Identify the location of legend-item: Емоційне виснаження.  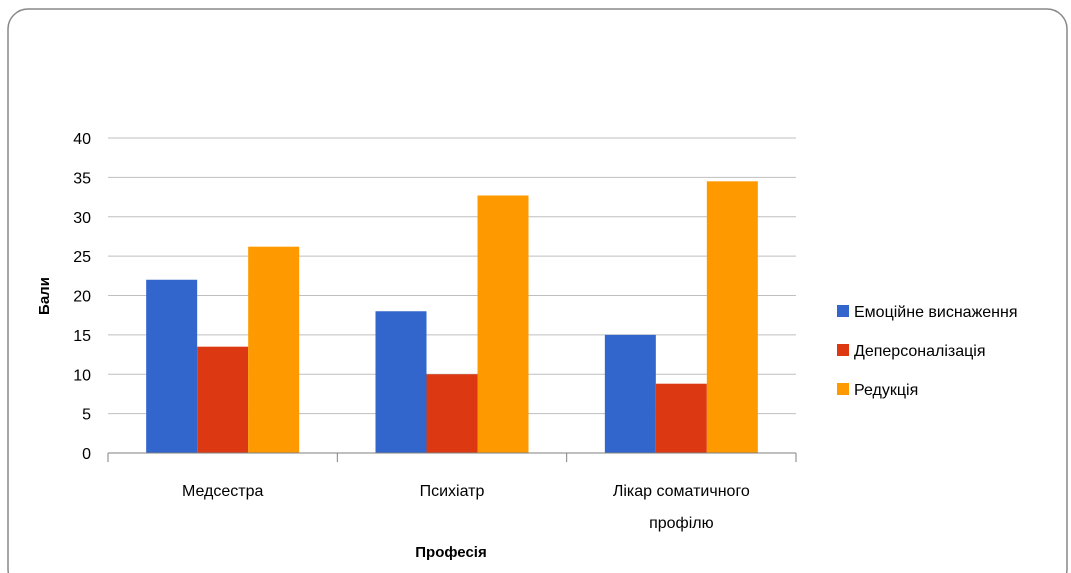
(927, 312).